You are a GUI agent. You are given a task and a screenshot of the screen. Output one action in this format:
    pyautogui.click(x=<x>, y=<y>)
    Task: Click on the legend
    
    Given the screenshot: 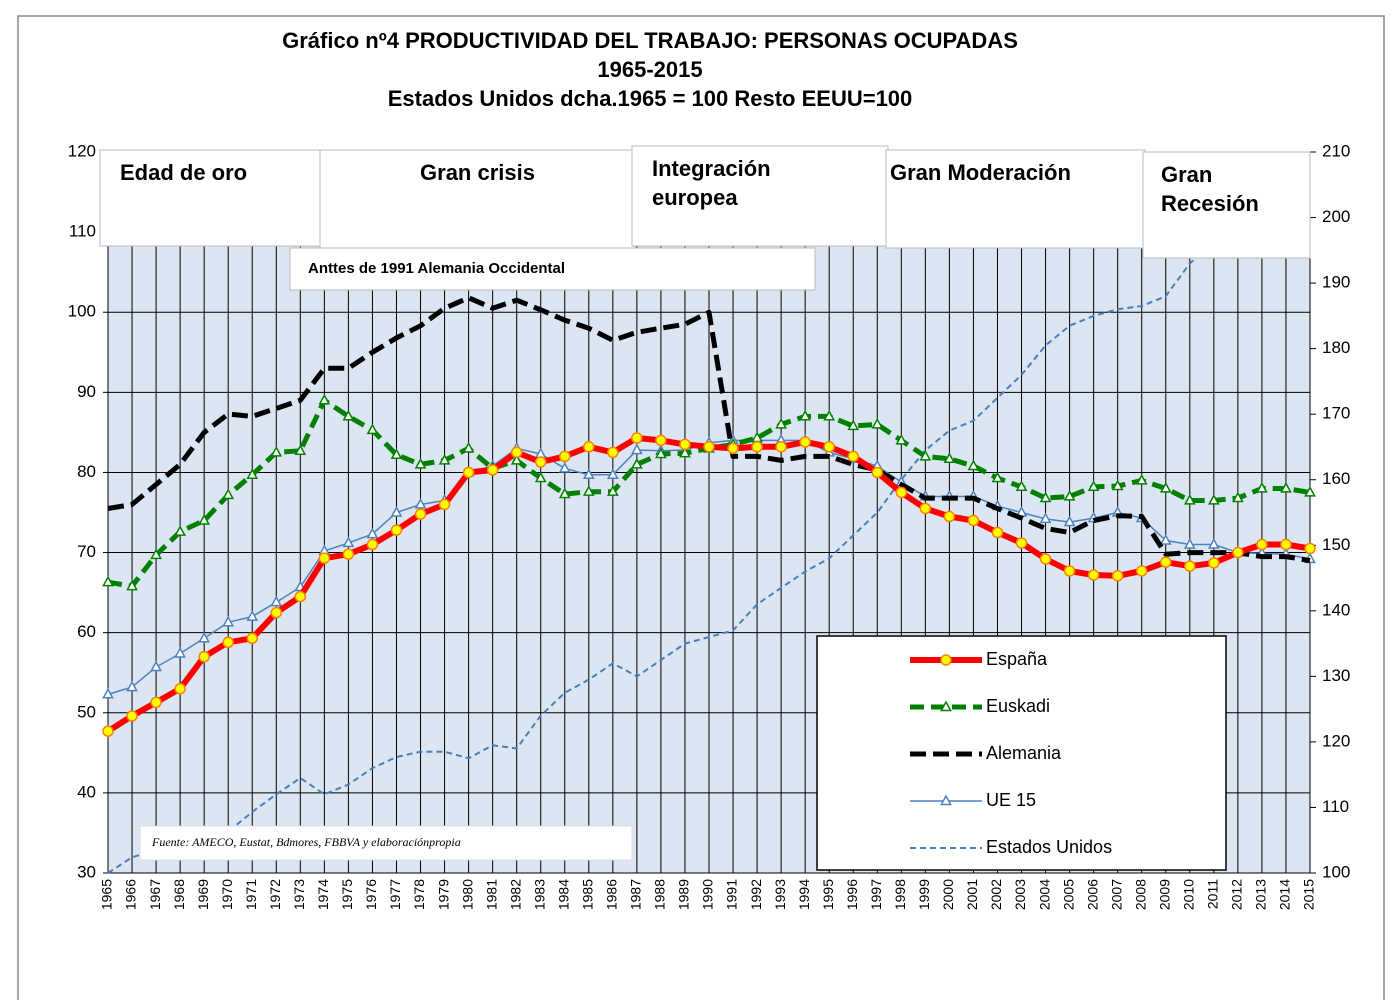 What is the action you would take?
    pyautogui.click(x=1021, y=753)
    